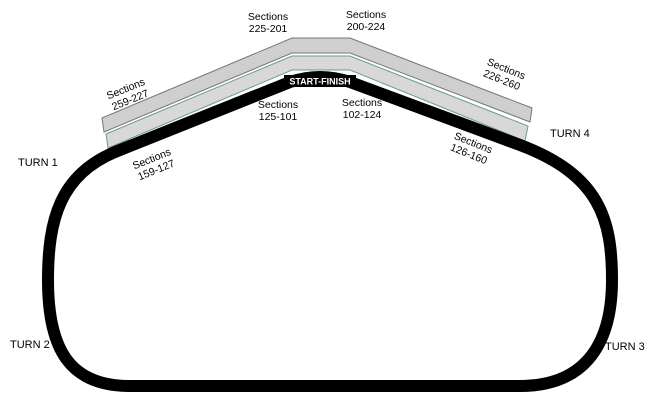  What do you see at coordinates (278, 117) in the screenshot?
I see `label-line: 125-101` at bounding box center [278, 117].